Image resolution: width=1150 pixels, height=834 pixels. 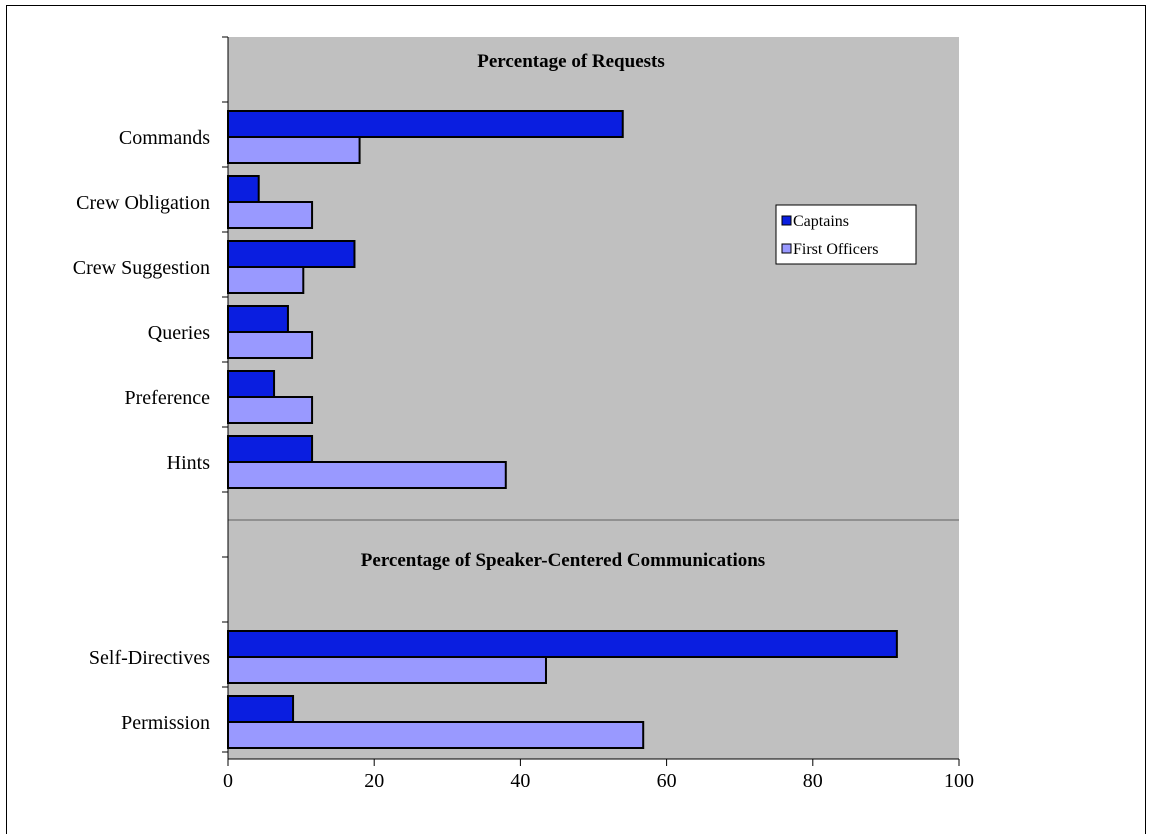 What do you see at coordinates (667, 781) in the screenshot?
I see `x-tick-label-60: 60` at bounding box center [667, 781].